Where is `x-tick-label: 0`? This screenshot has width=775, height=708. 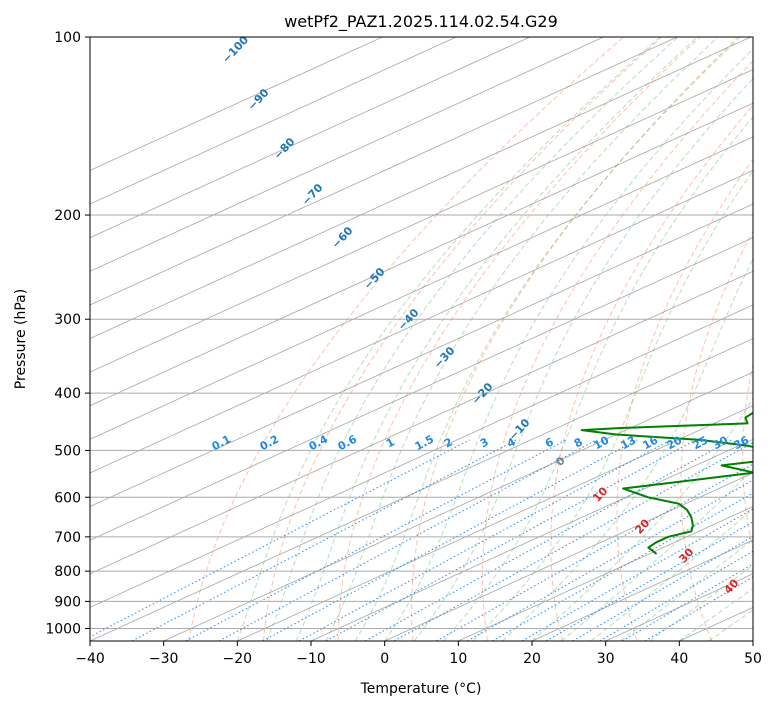 x-tick-label: 0 is located at coordinates (384, 659).